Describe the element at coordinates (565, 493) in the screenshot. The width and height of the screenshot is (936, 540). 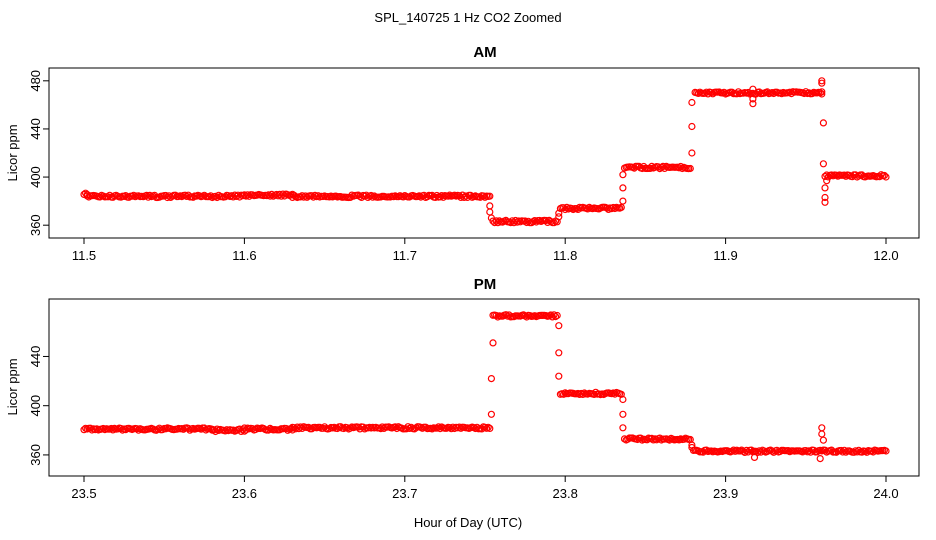
I see `x-tick-label: 23.8` at that location.